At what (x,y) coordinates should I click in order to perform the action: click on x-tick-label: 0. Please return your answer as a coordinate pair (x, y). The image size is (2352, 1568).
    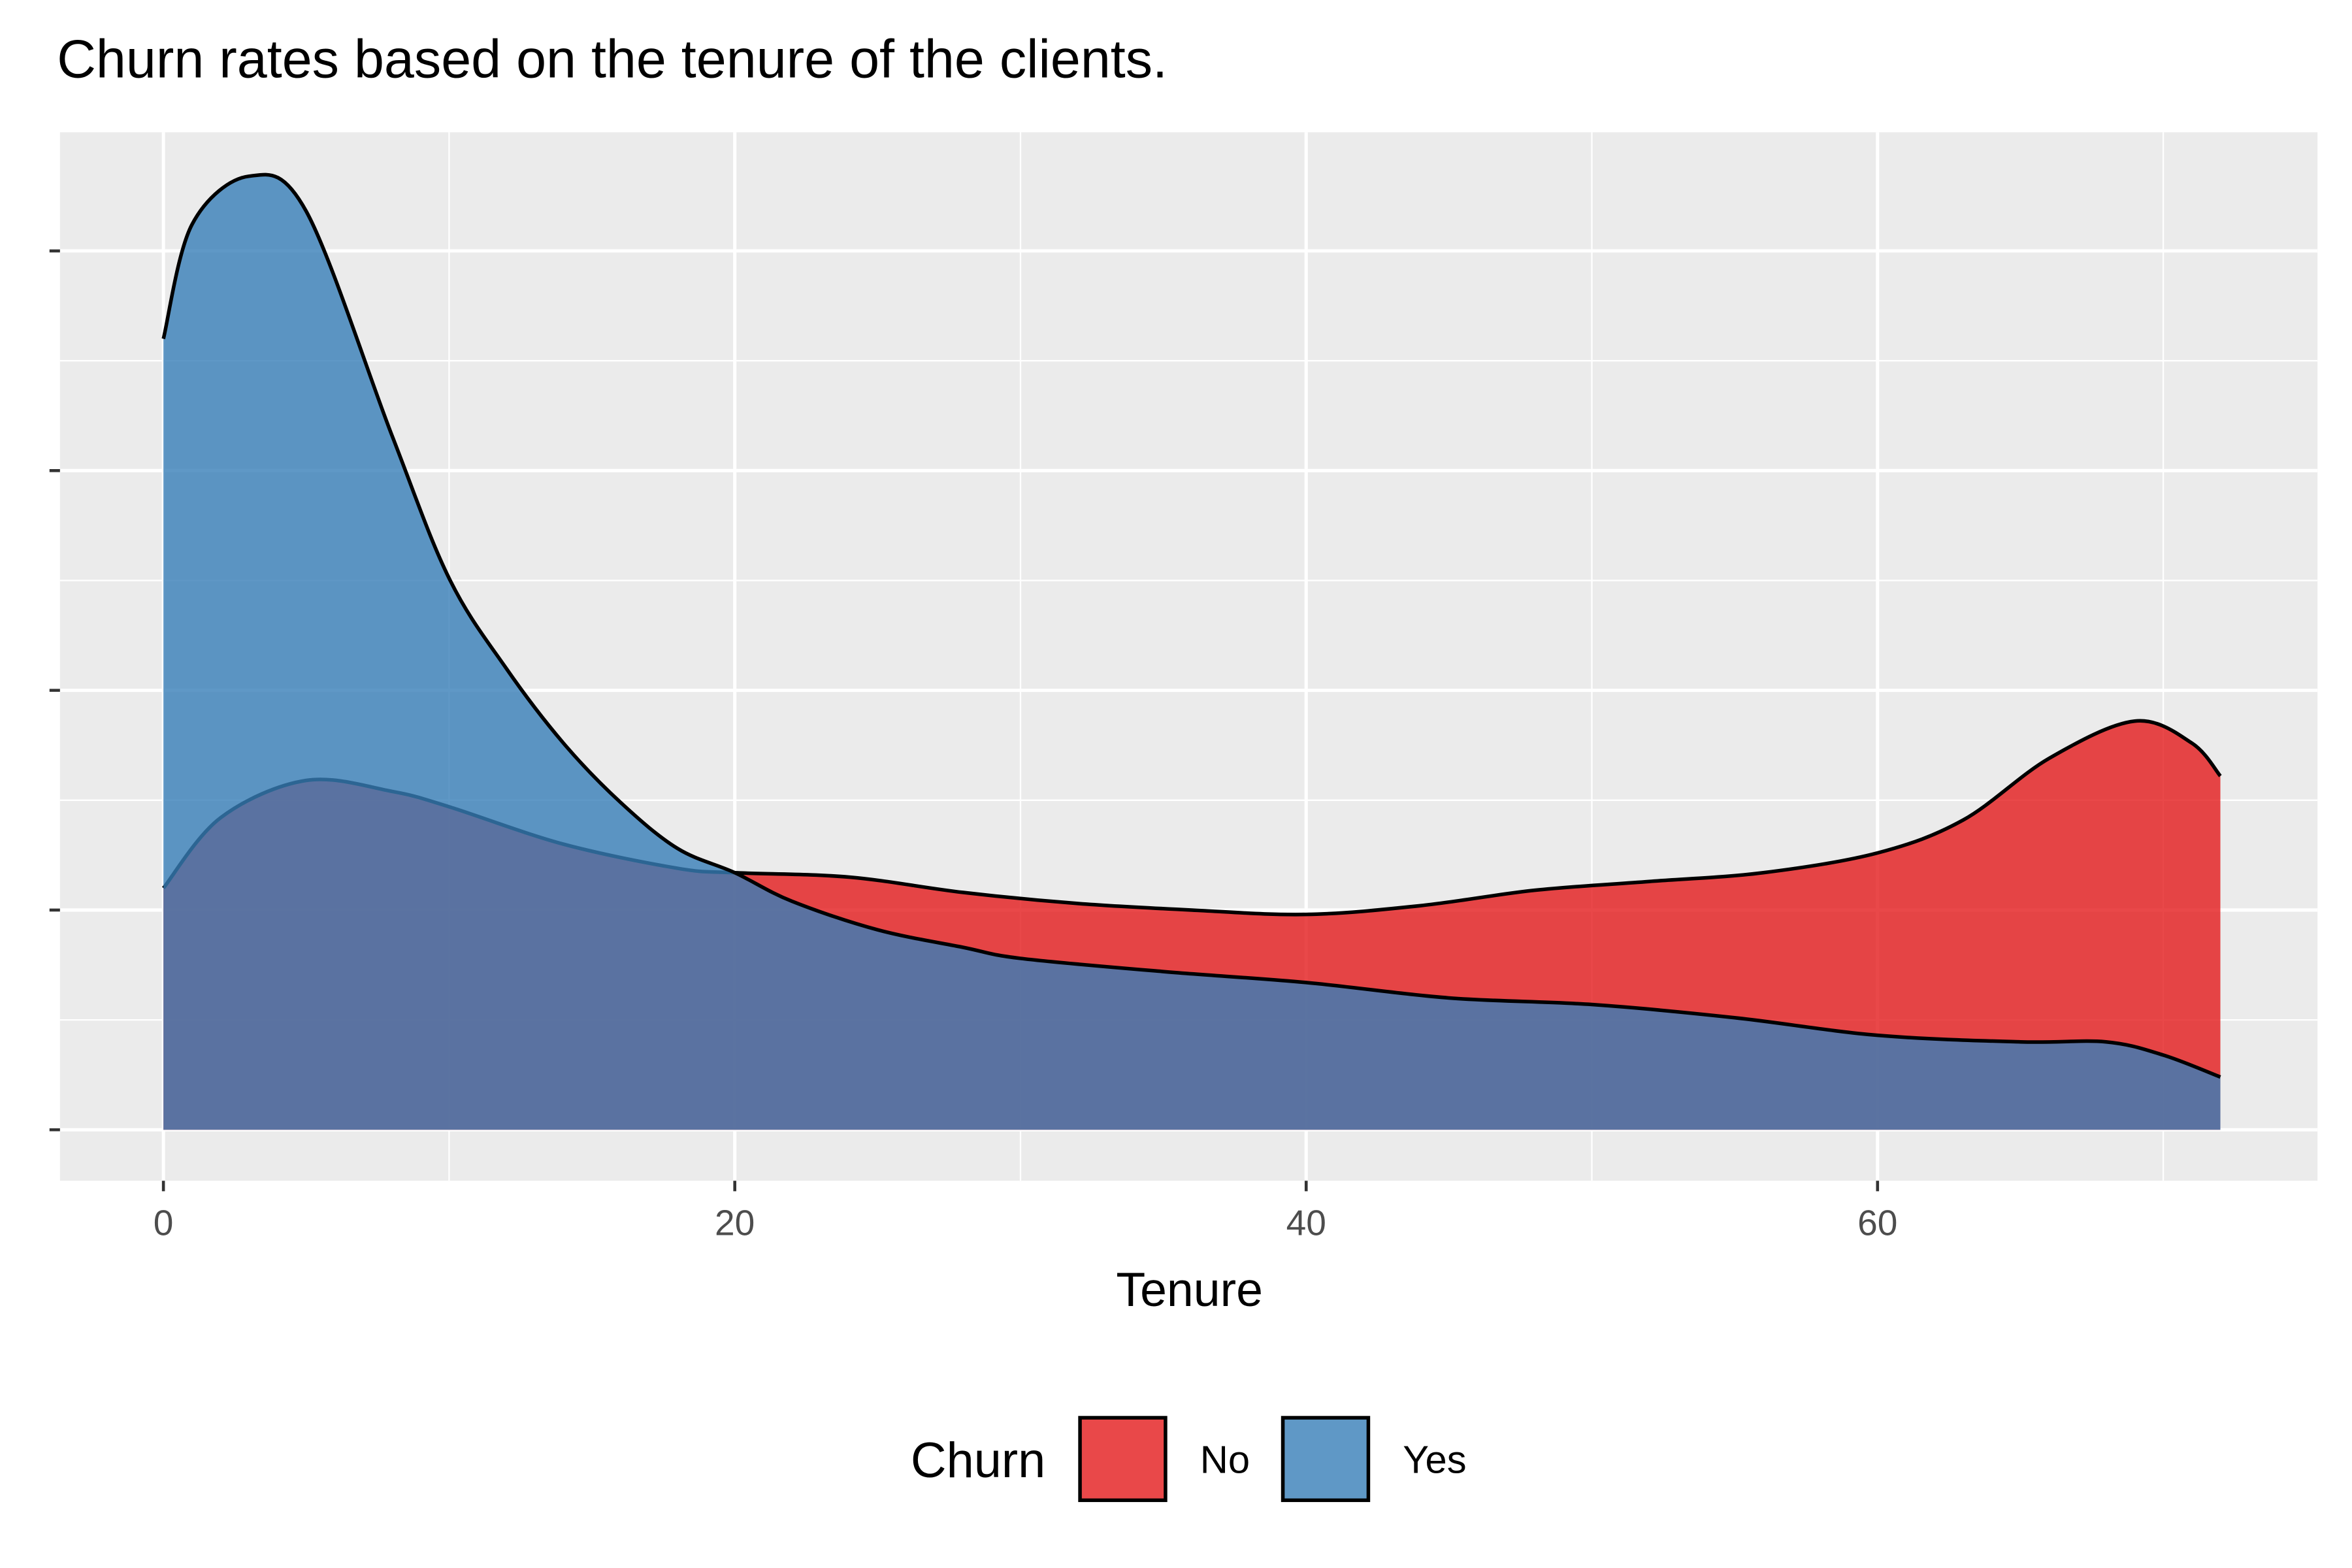
    Looking at the image, I should click on (164, 1223).